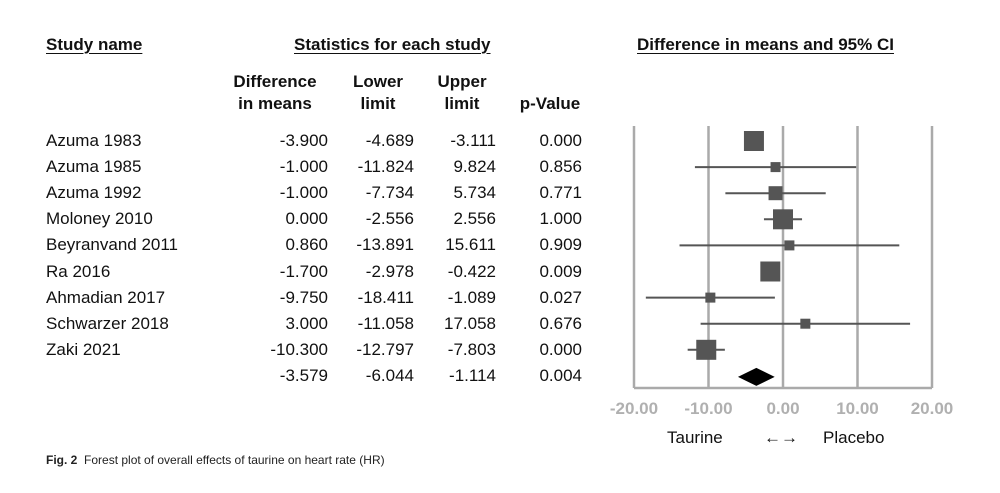 The width and height of the screenshot is (1000, 493). What do you see at coordinates (94, 167) in the screenshot?
I see `study-name: Azuma 1985` at bounding box center [94, 167].